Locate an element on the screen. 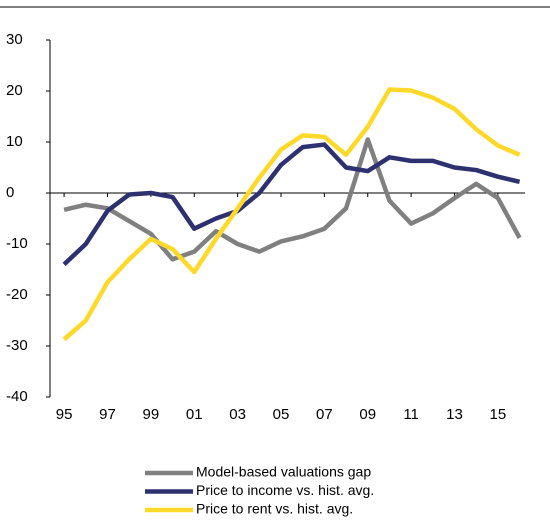 This screenshot has width=550, height=526. y-tick-label: -10 is located at coordinates (17, 243).